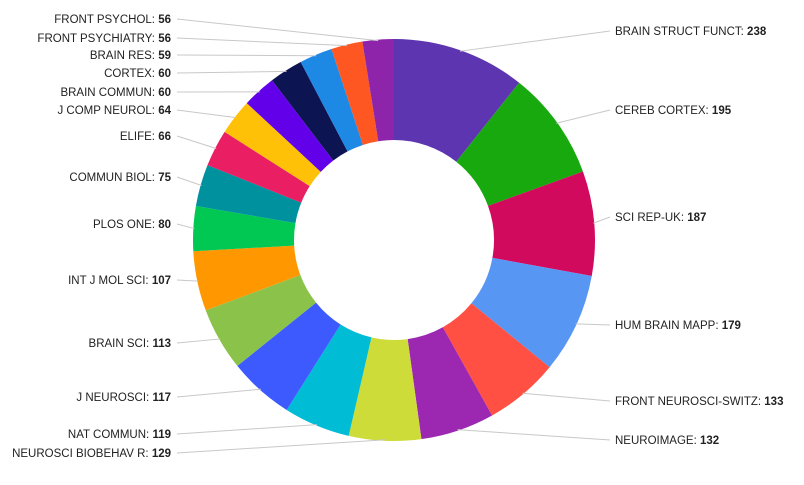  I want to click on label-category: CORTEX:, so click(131, 74).